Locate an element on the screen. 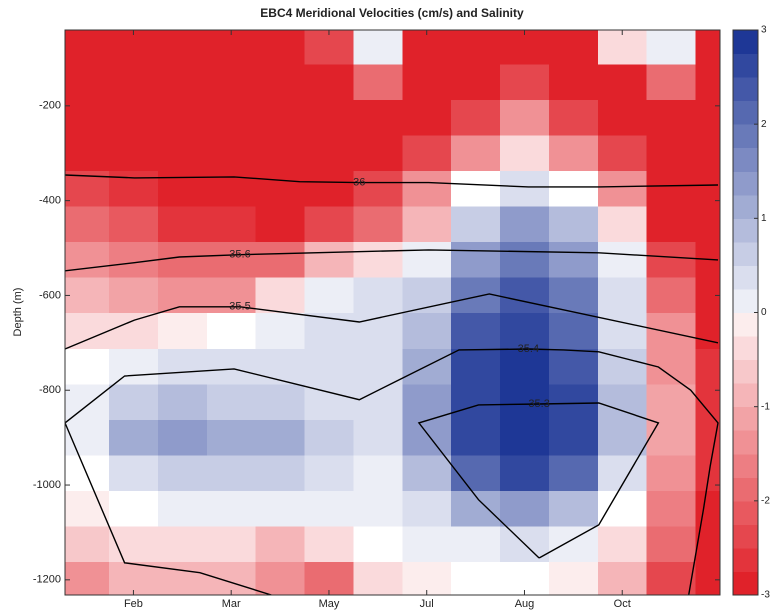 The width and height of the screenshot is (770, 610). contour-label: 36 is located at coordinates (359, 183).